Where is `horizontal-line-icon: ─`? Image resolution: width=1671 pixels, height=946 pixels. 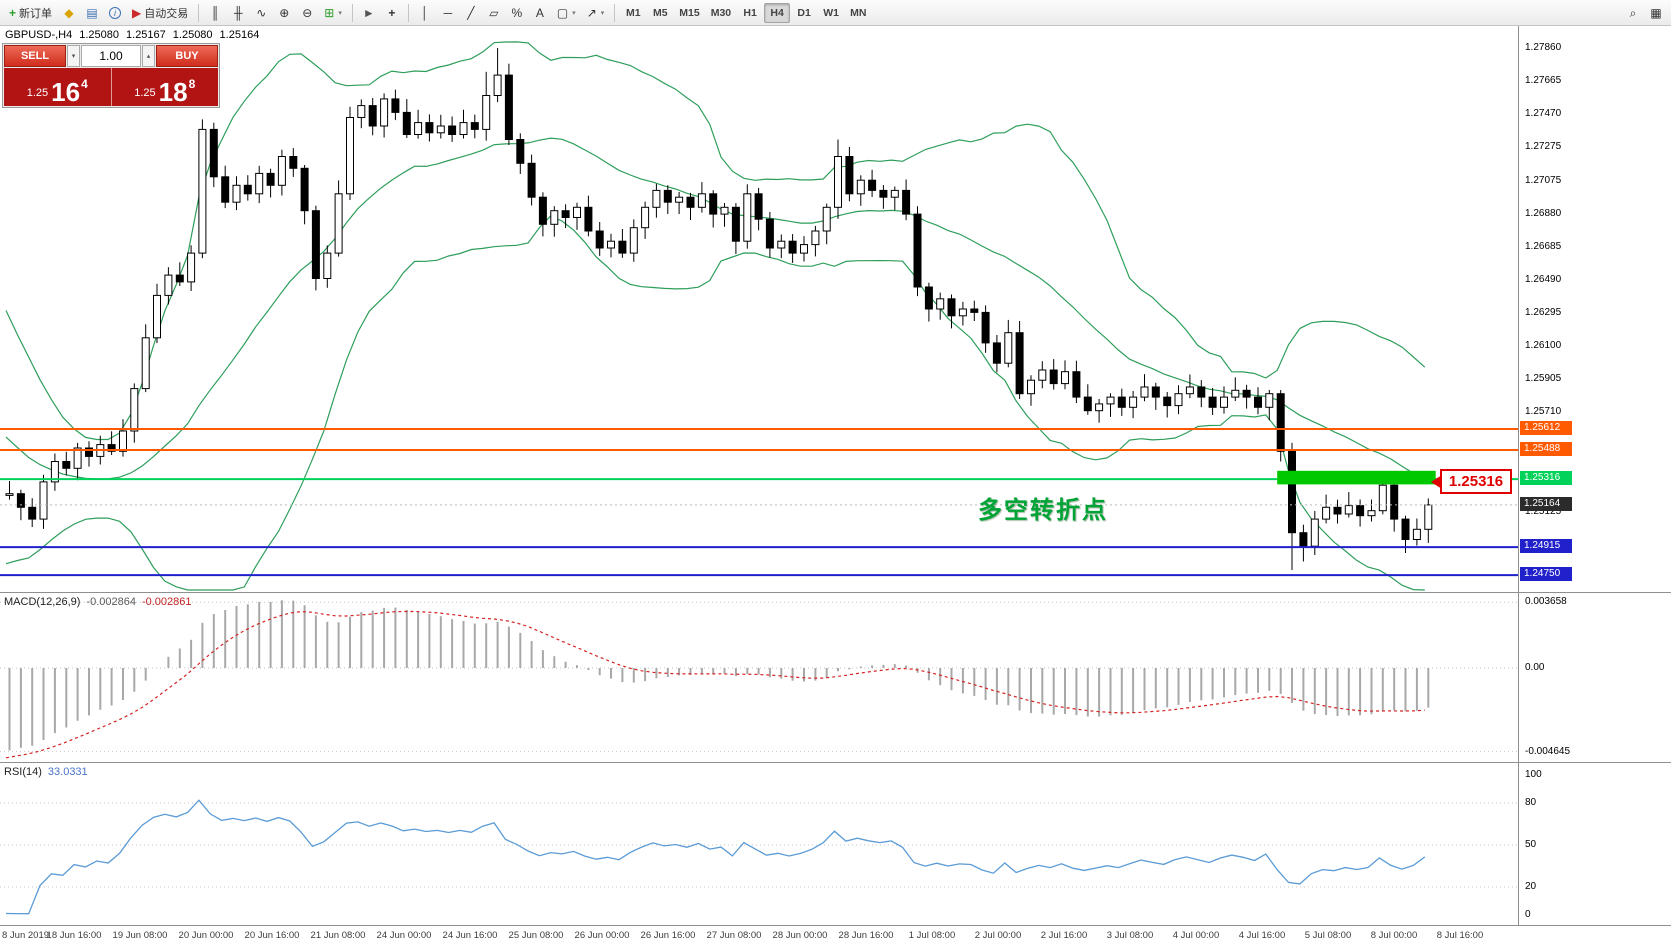 horizontal-line-icon: ─ is located at coordinates (448, 12).